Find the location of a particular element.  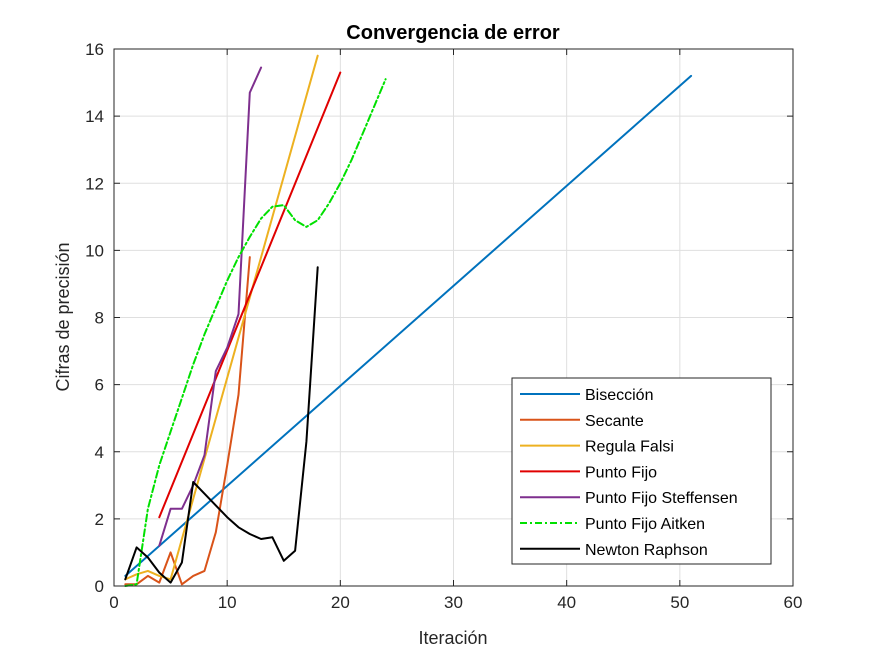

series-line-punto-fijo-steffensen is located at coordinates (210, 306).